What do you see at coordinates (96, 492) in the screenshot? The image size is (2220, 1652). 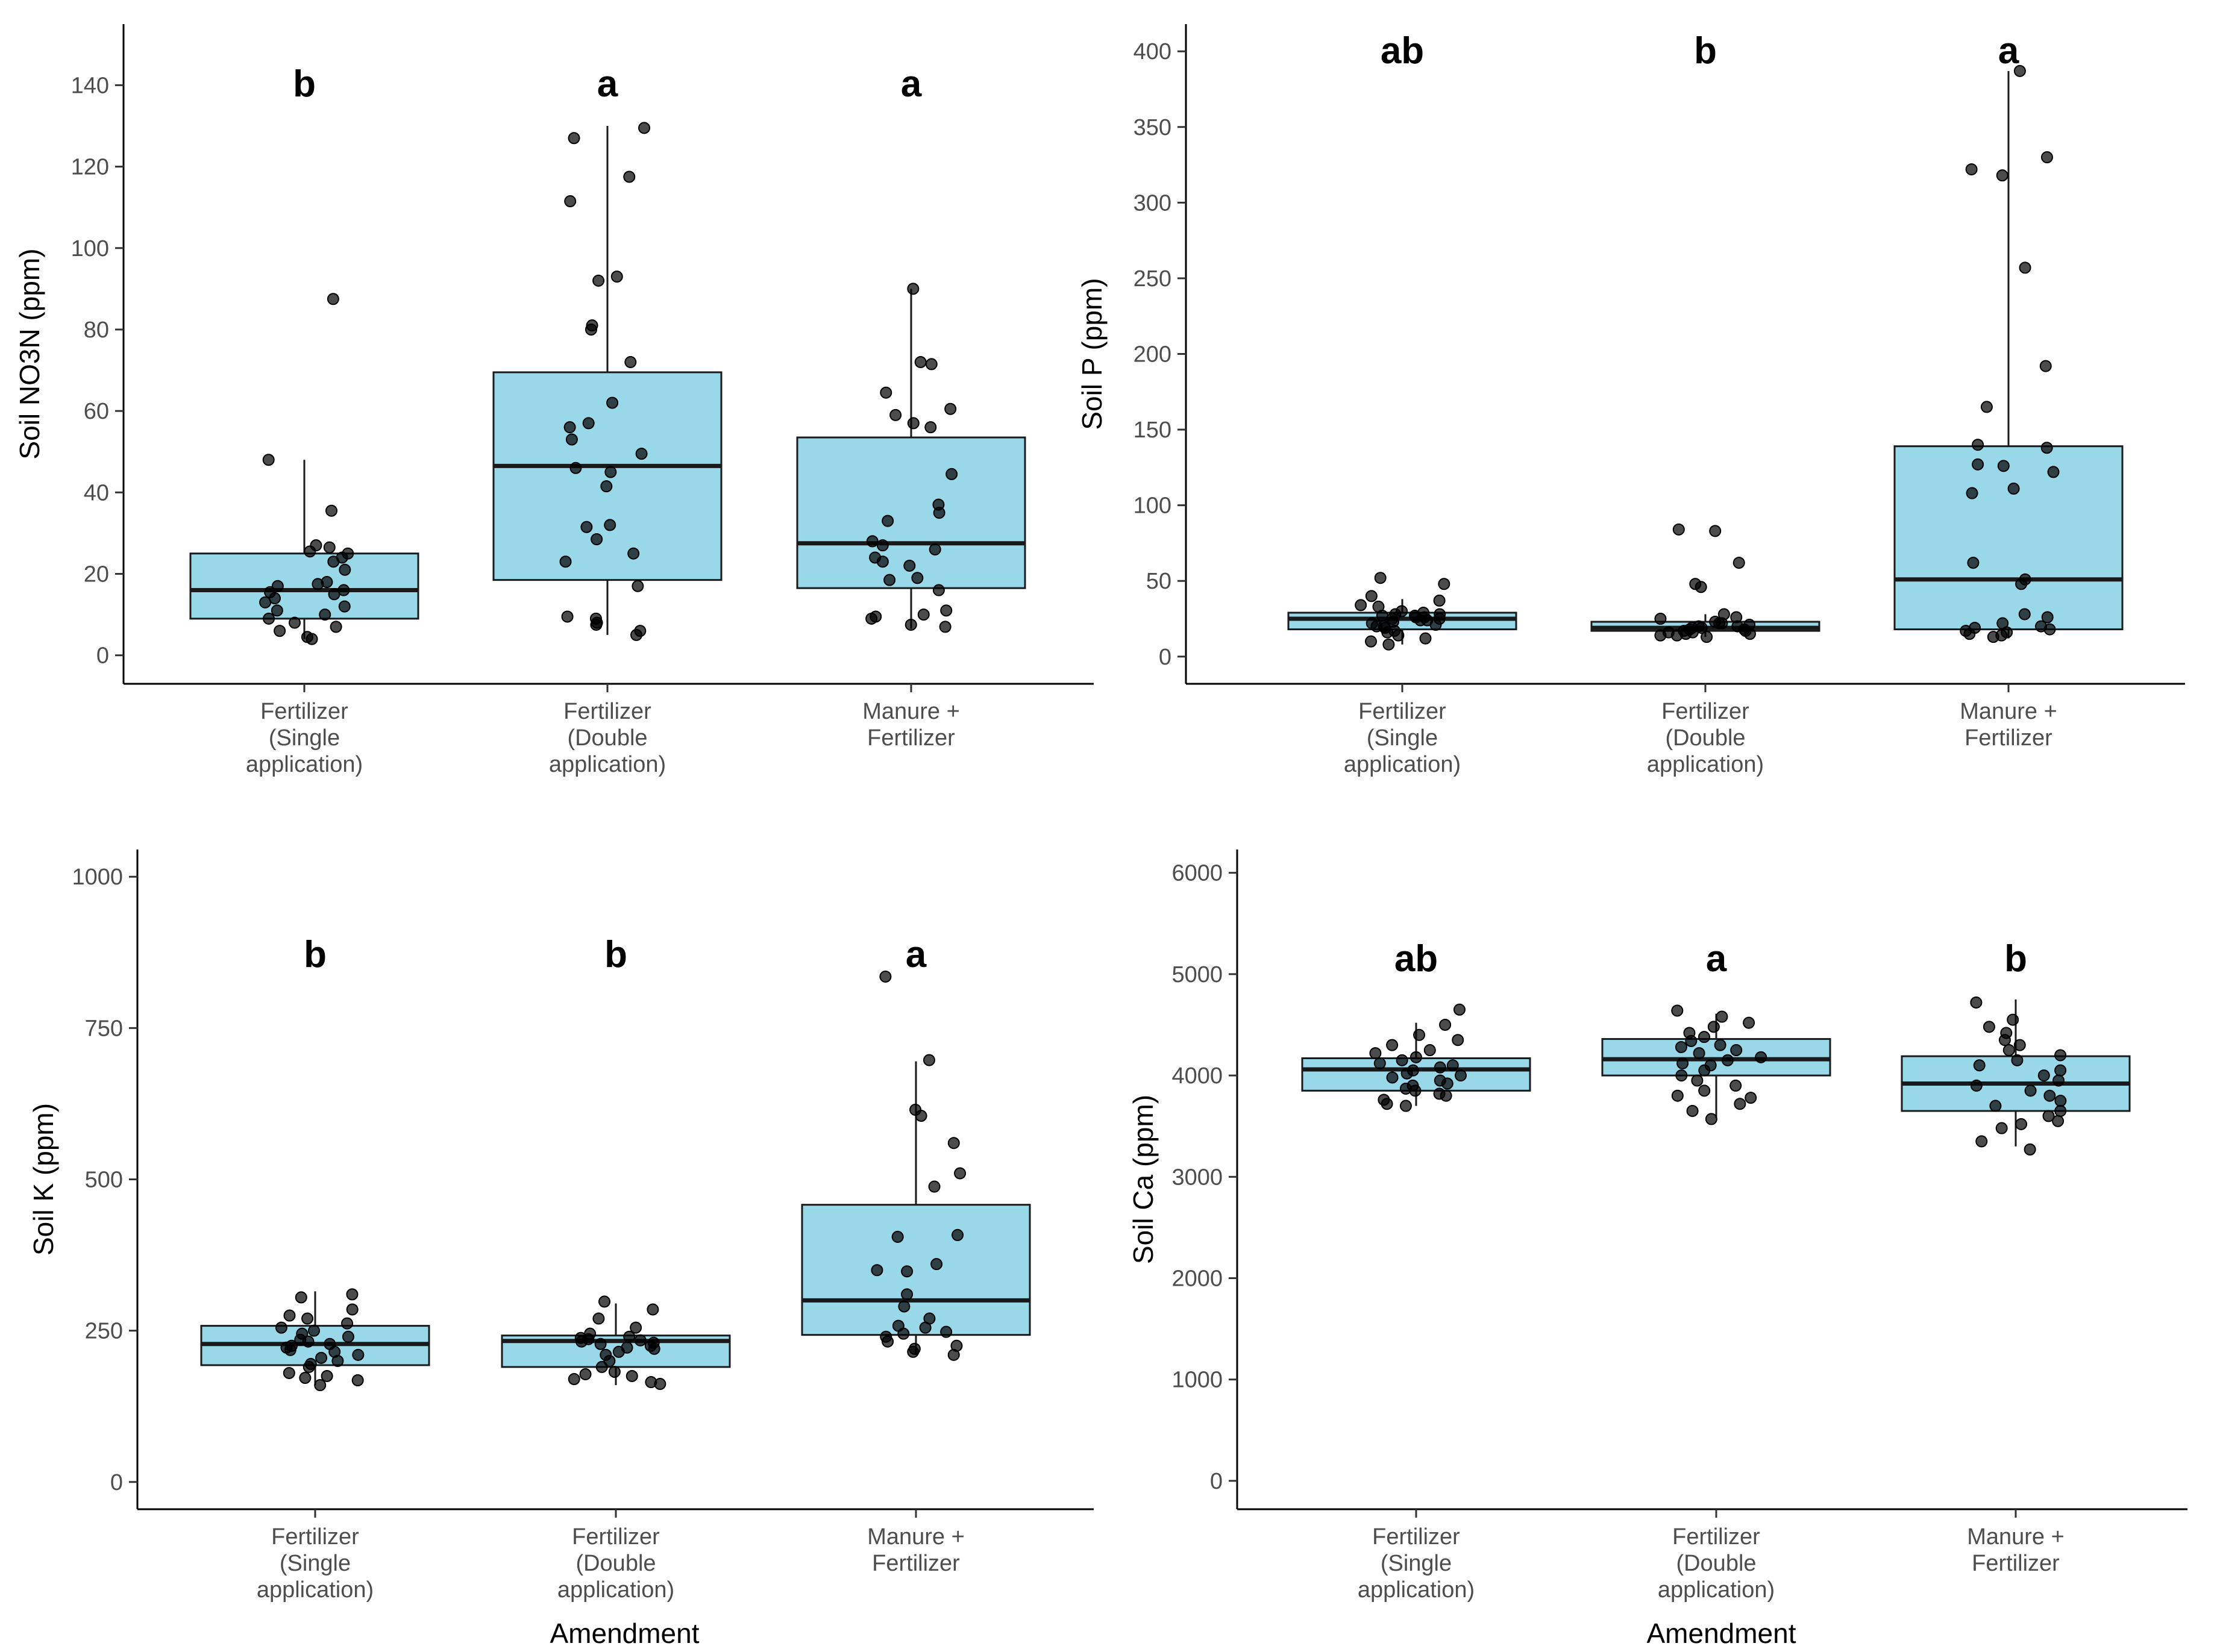 I see `y-tick-label: 40` at bounding box center [96, 492].